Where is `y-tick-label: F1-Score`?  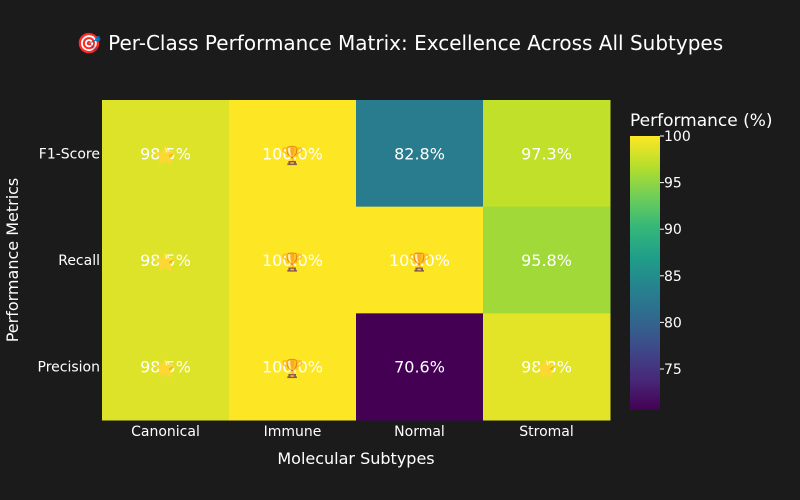 y-tick-label: F1-Score is located at coordinates (69, 154).